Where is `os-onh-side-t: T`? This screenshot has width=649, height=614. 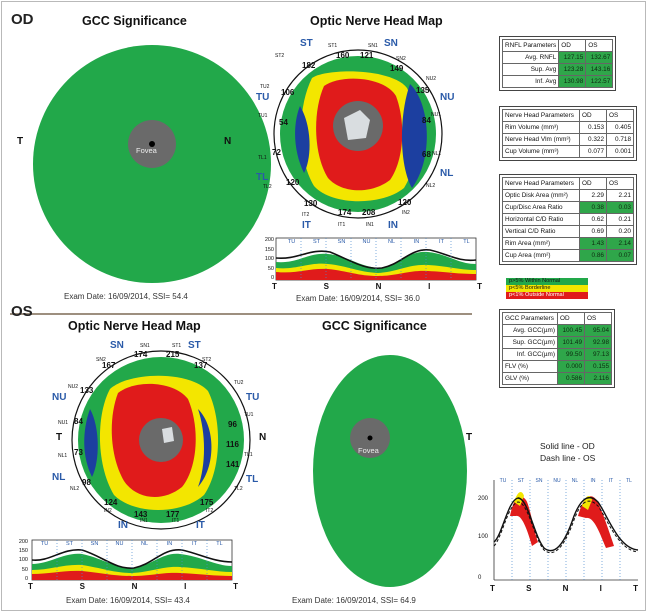
os-onh-side-t: T is located at coordinates (59, 437).